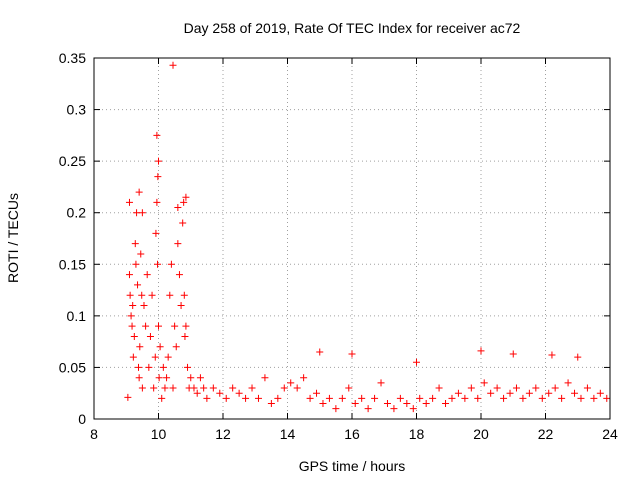 The height and width of the screenshot is (480, 640). I want to click on x-tick-label: 14, so click(288, 434).